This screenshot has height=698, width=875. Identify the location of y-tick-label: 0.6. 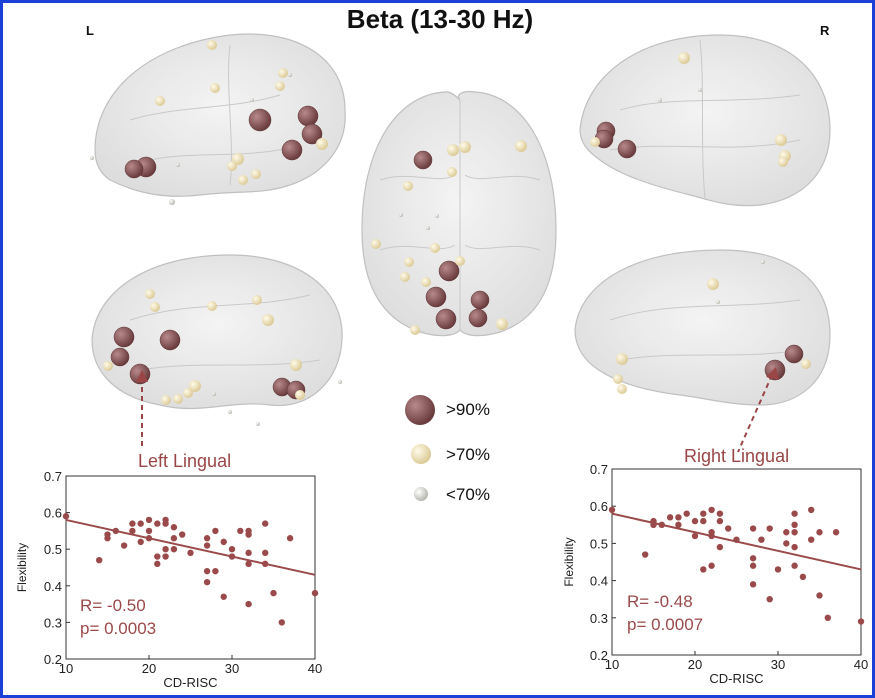
(599, 506).